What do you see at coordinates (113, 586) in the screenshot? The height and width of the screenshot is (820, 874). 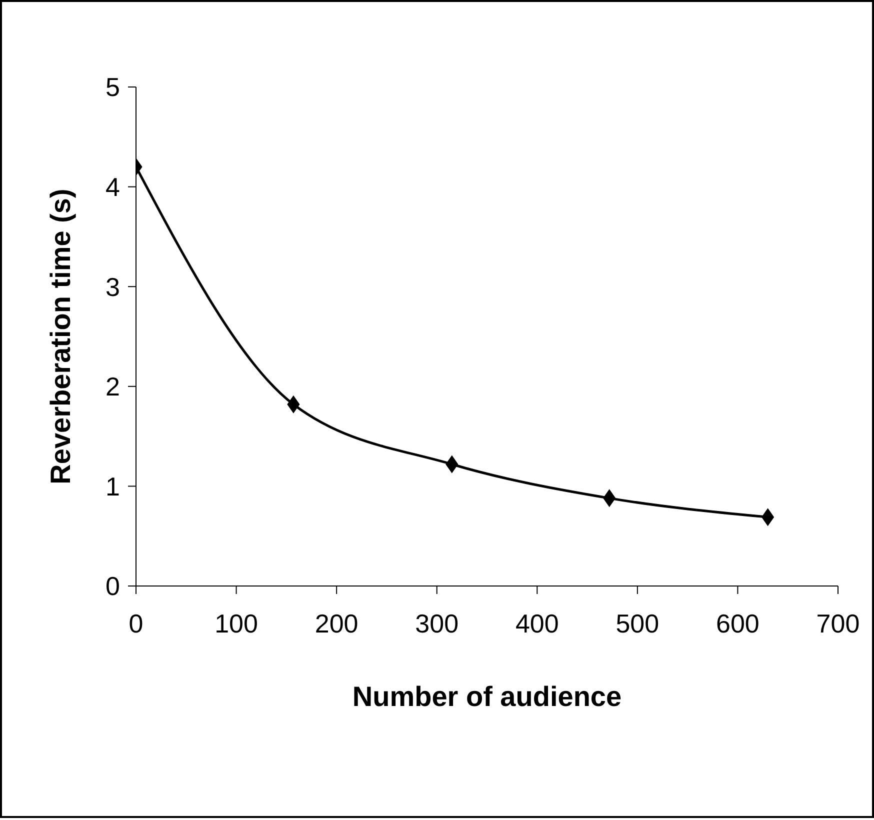 I see `y-tick-label: 0` at bounding box center [113, 586].